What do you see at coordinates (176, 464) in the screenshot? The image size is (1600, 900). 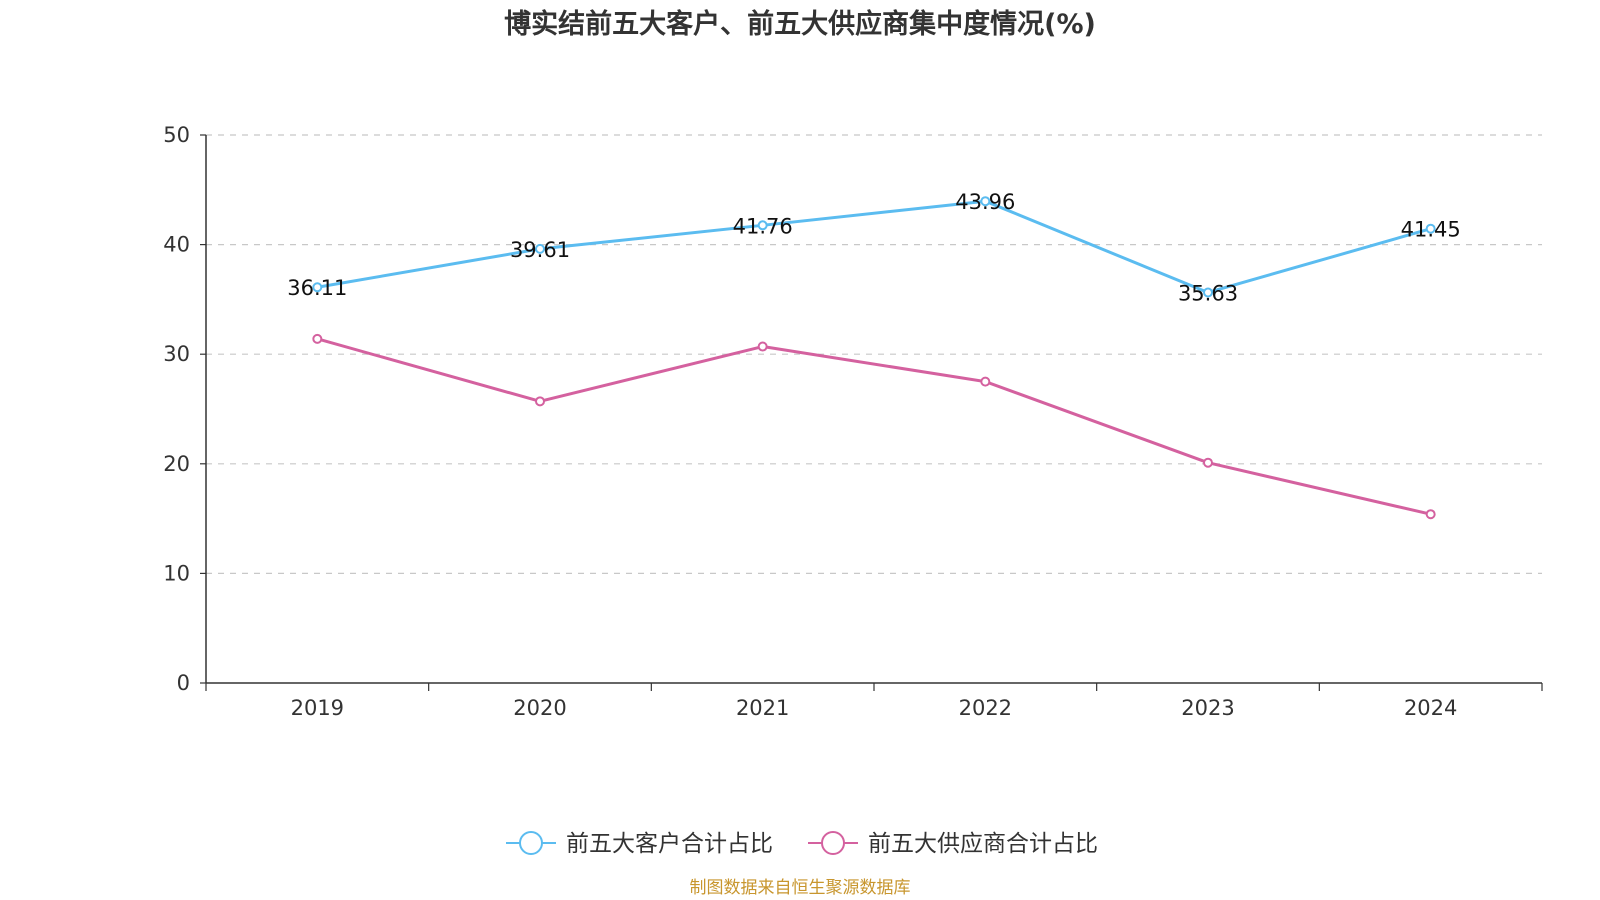 I see `y-tick-label: 20` at bounding box center [176, 464].